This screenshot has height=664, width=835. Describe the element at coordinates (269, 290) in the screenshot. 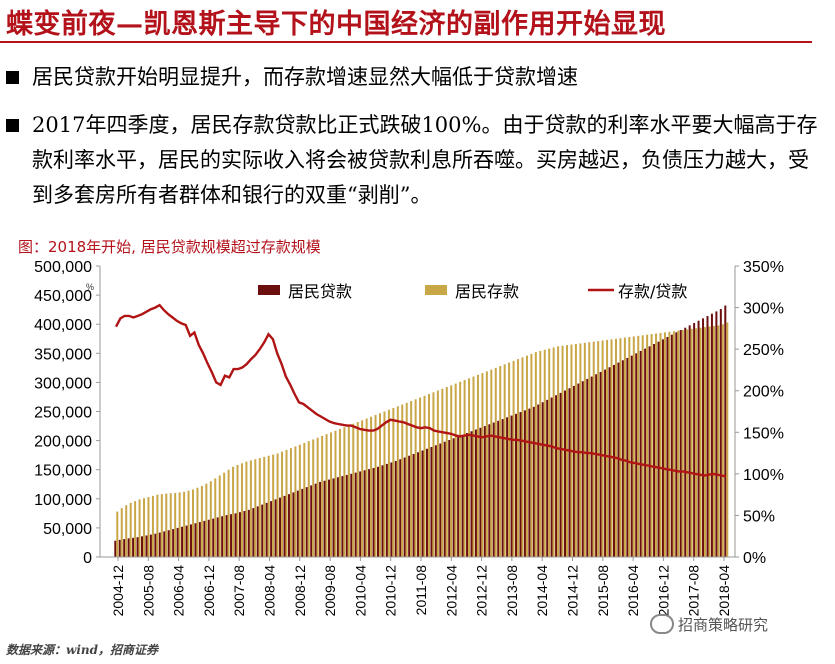

I see `legend-swatch` at that location.